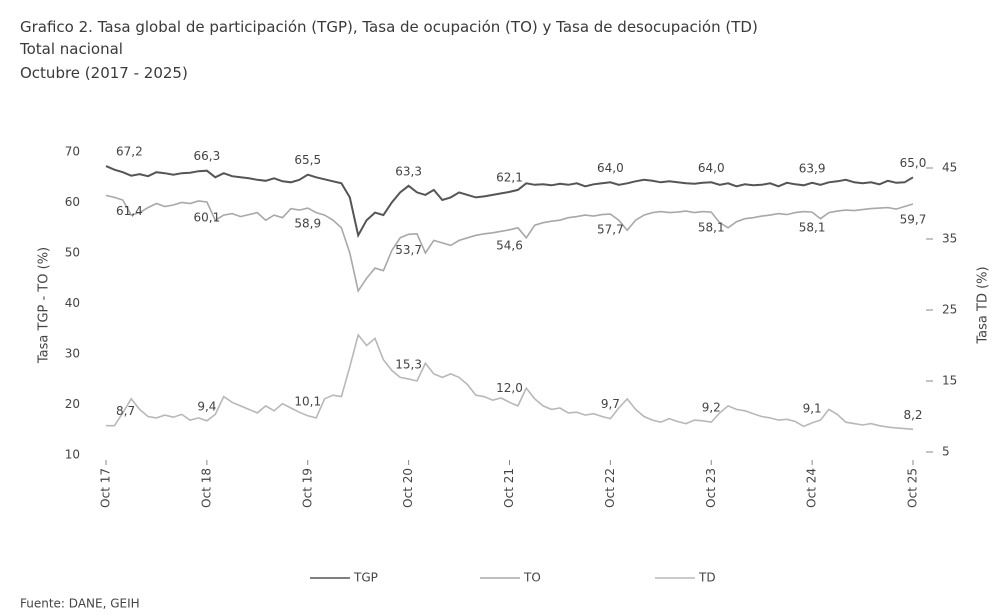  I want to click on data-label: 65,5, so click(307, 160).